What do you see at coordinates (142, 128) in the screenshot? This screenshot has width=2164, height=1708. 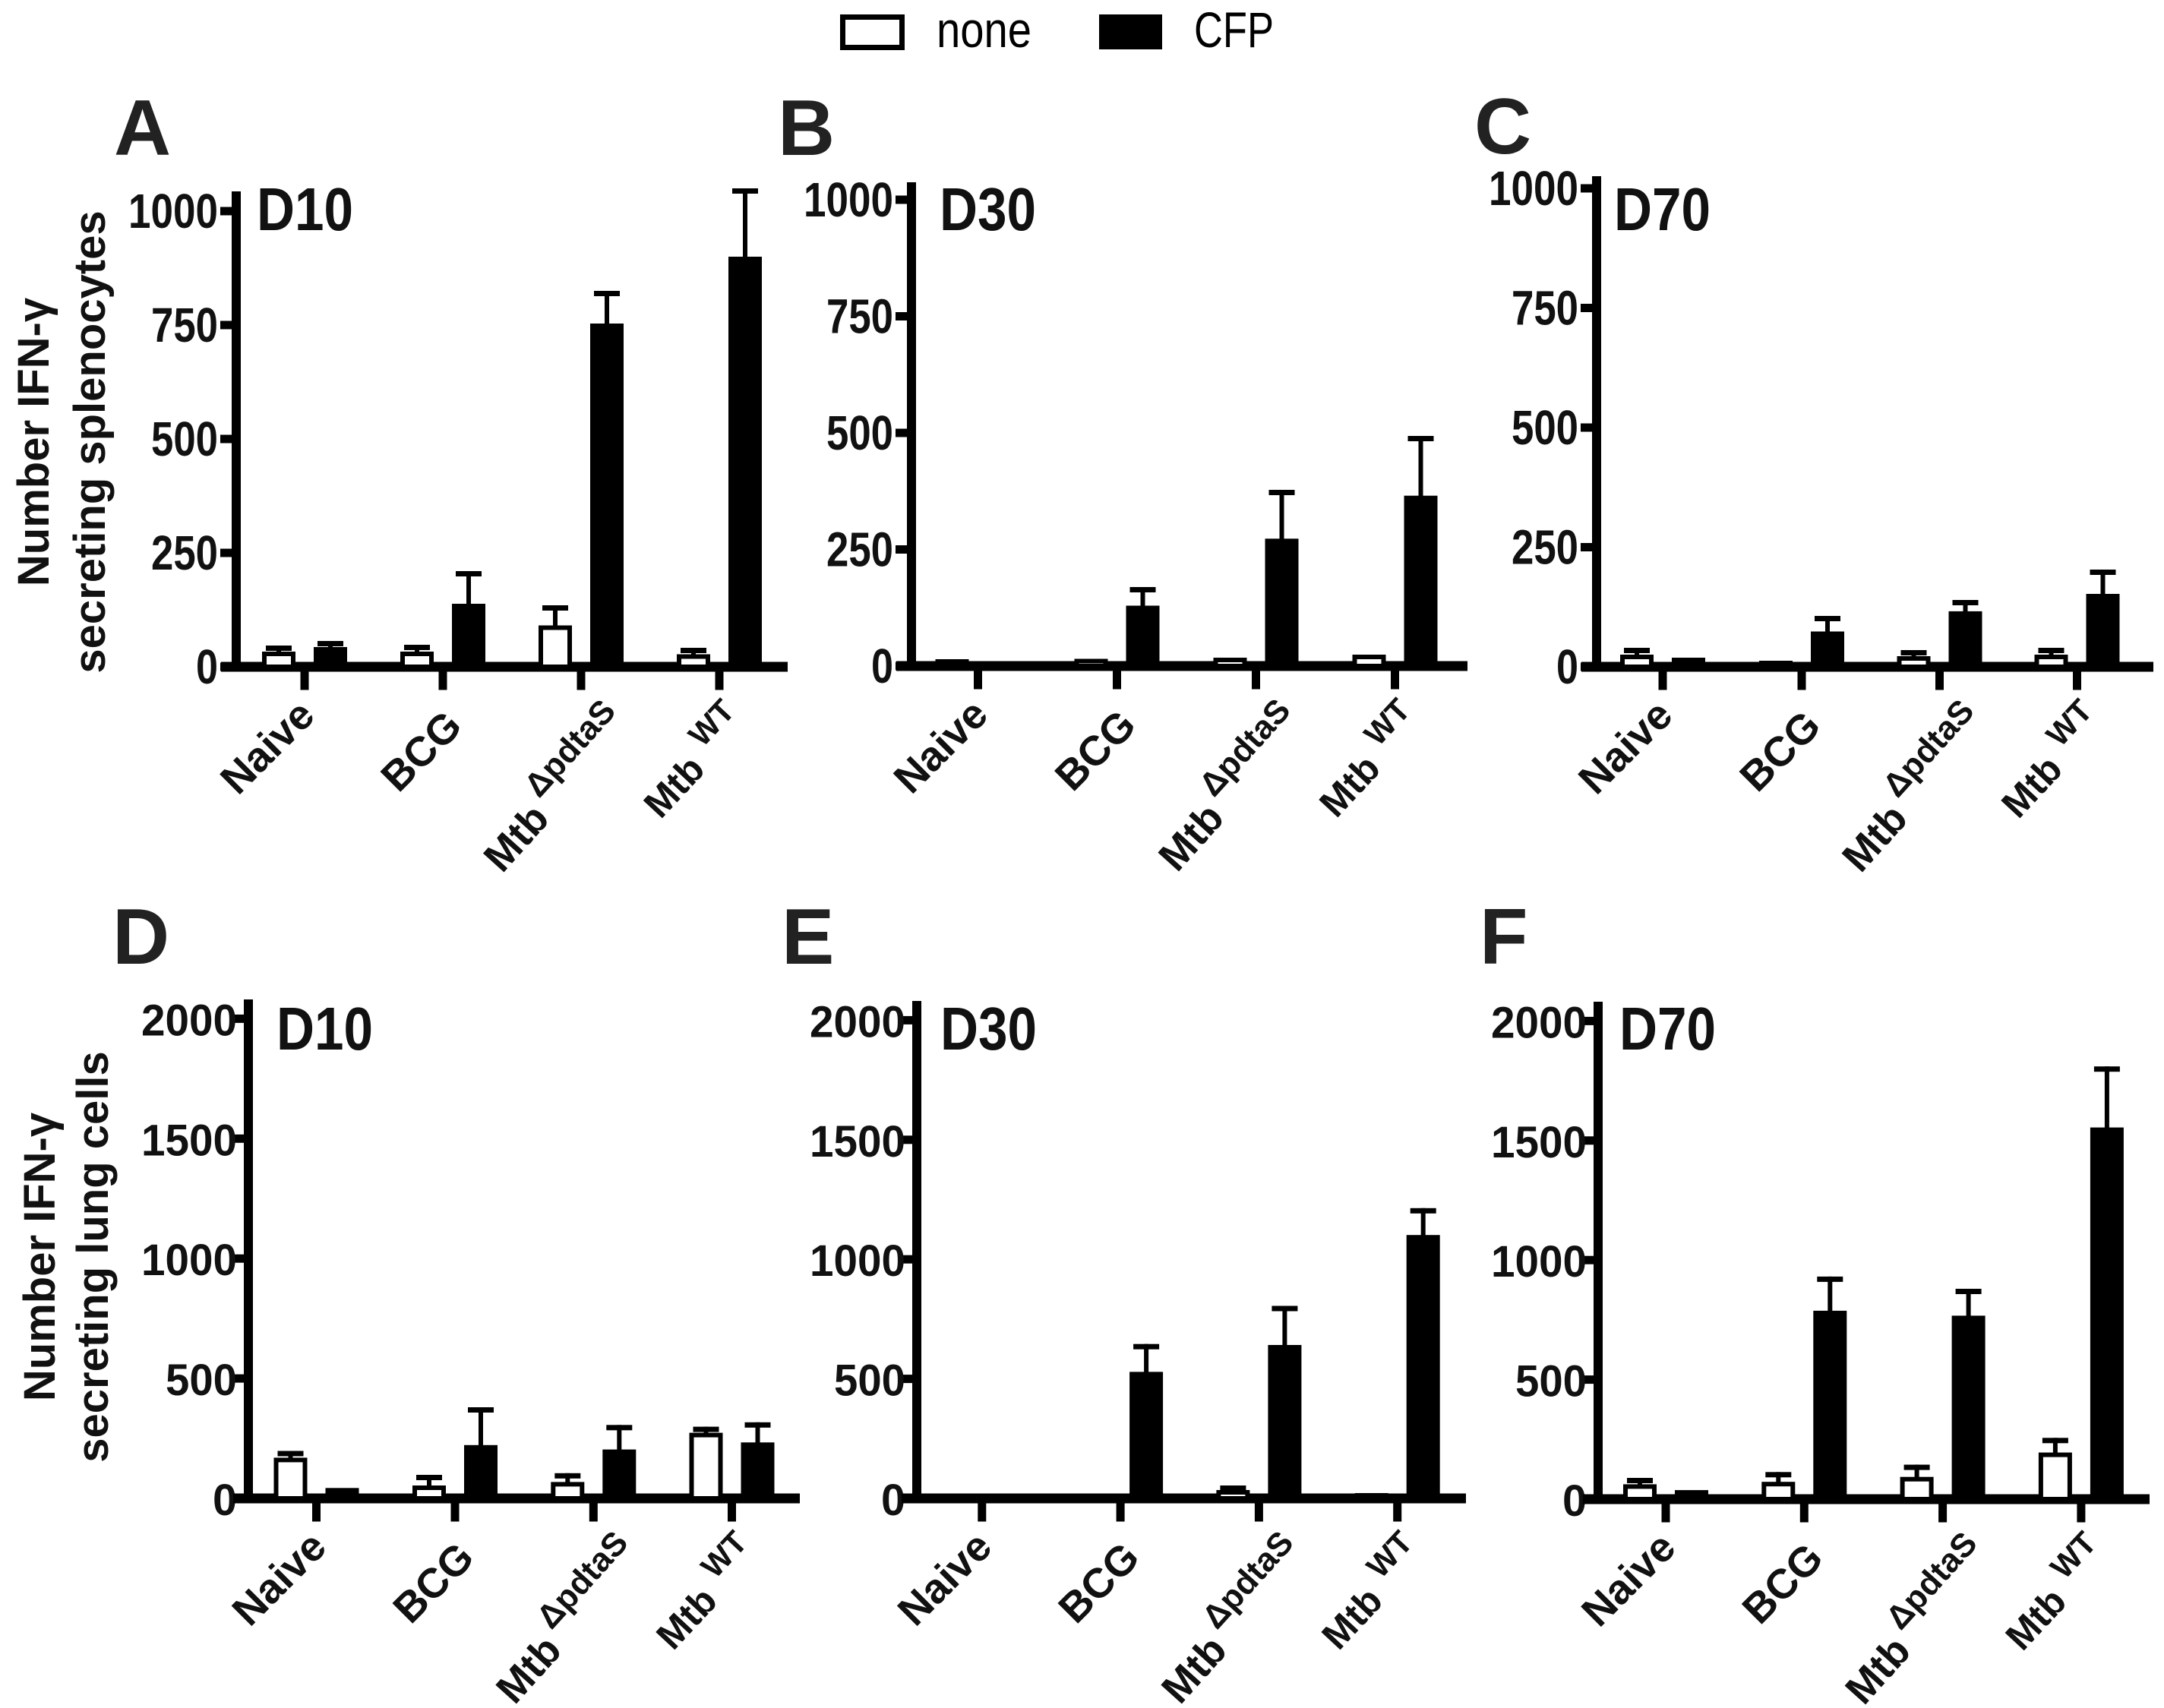 I see `svg-text: A` at bounding box center [142, 128].